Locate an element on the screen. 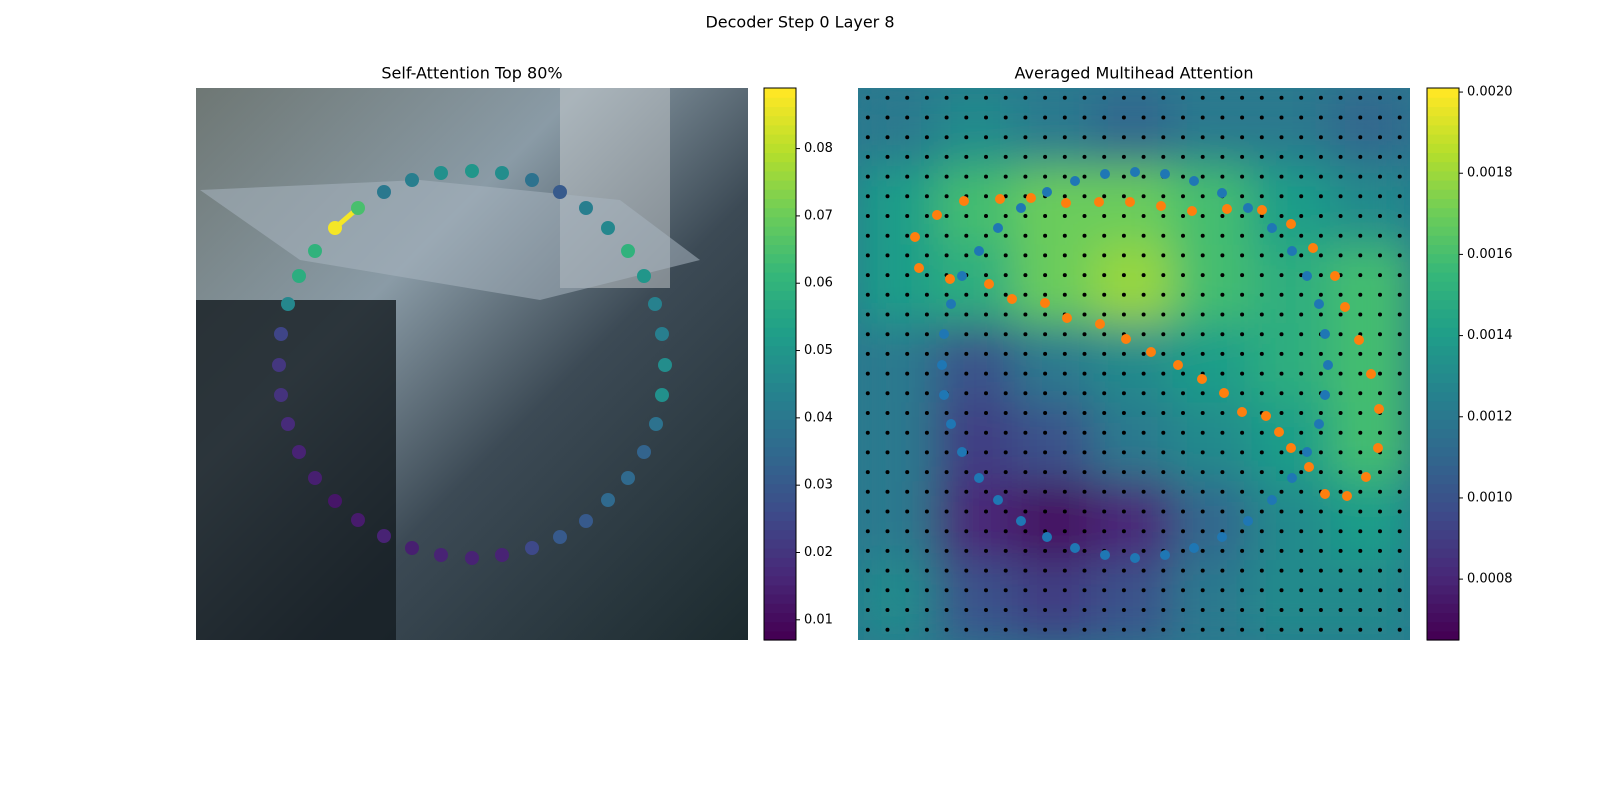 Image resolution: width=1600 pixels, height=800 pixels. colorbar-tick-label: 0.0014 is located at coordinates (1490, 335).